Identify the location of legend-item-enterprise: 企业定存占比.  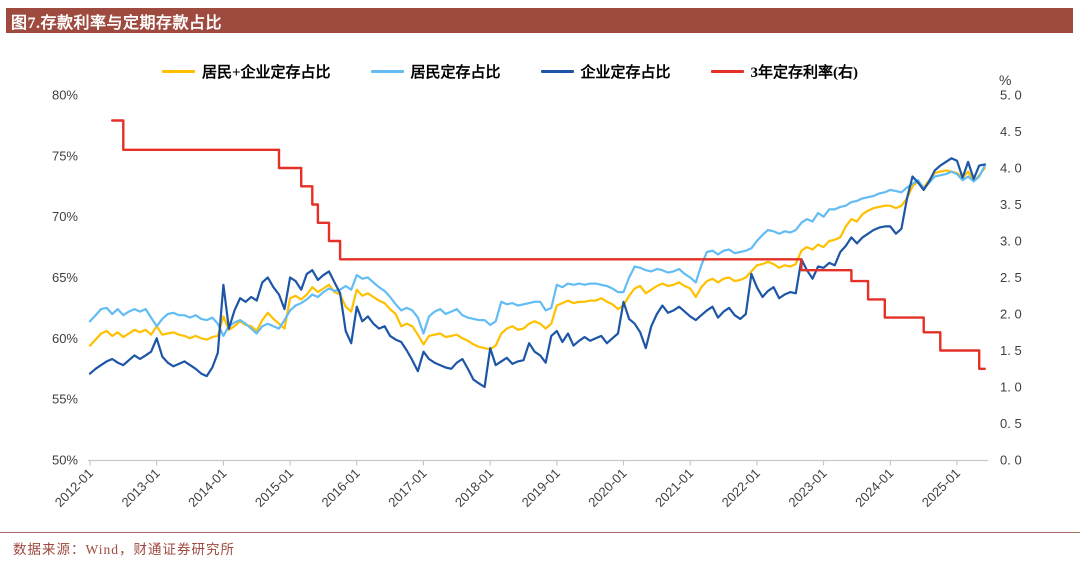
(605, 71).